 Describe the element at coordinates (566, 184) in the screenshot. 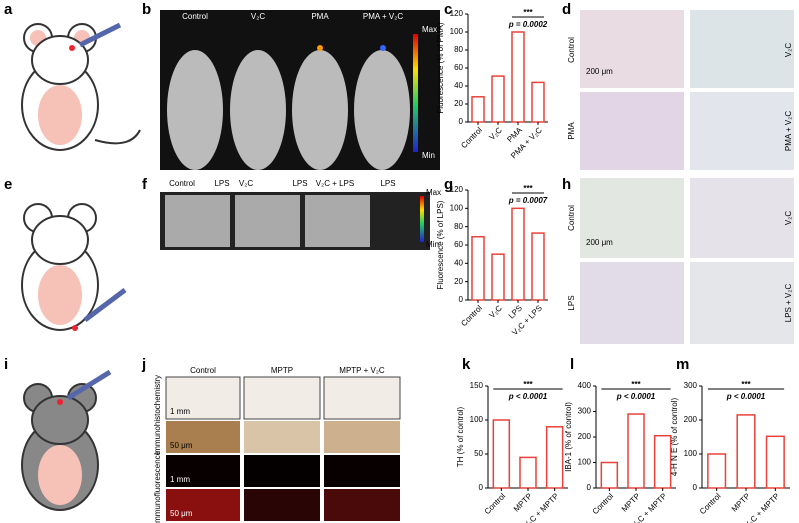

I see `panel-label: h` at that location.